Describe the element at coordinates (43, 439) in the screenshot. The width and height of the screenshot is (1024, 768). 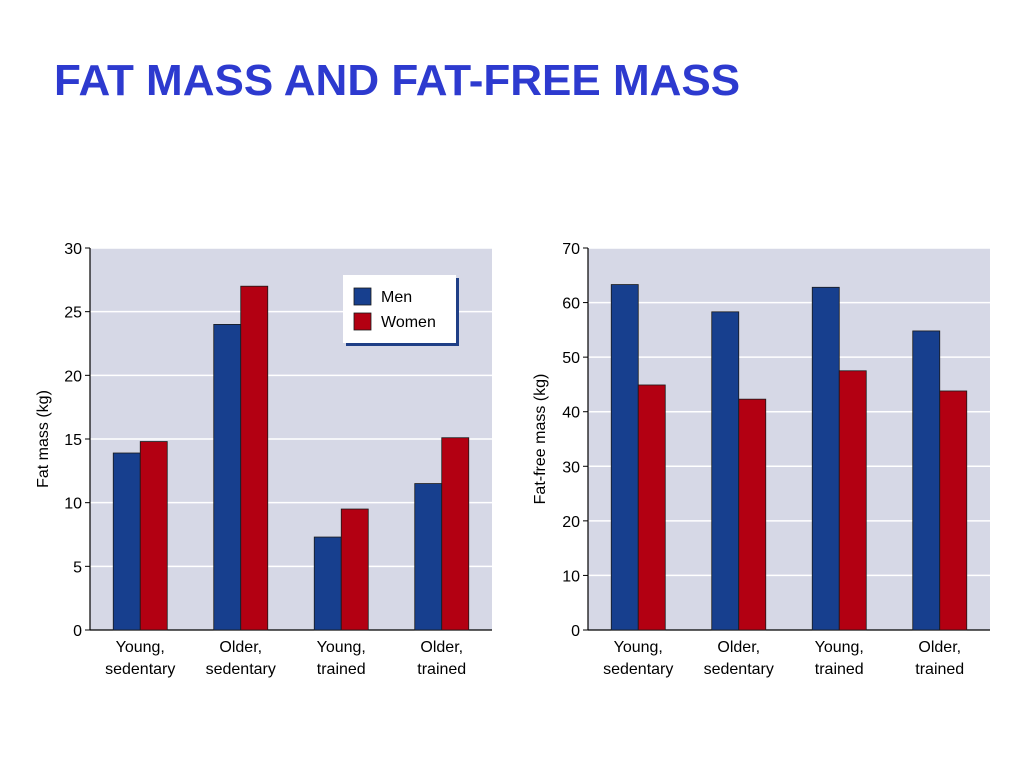
I see `y-axis-label: Fat mass (kg)` at that location.